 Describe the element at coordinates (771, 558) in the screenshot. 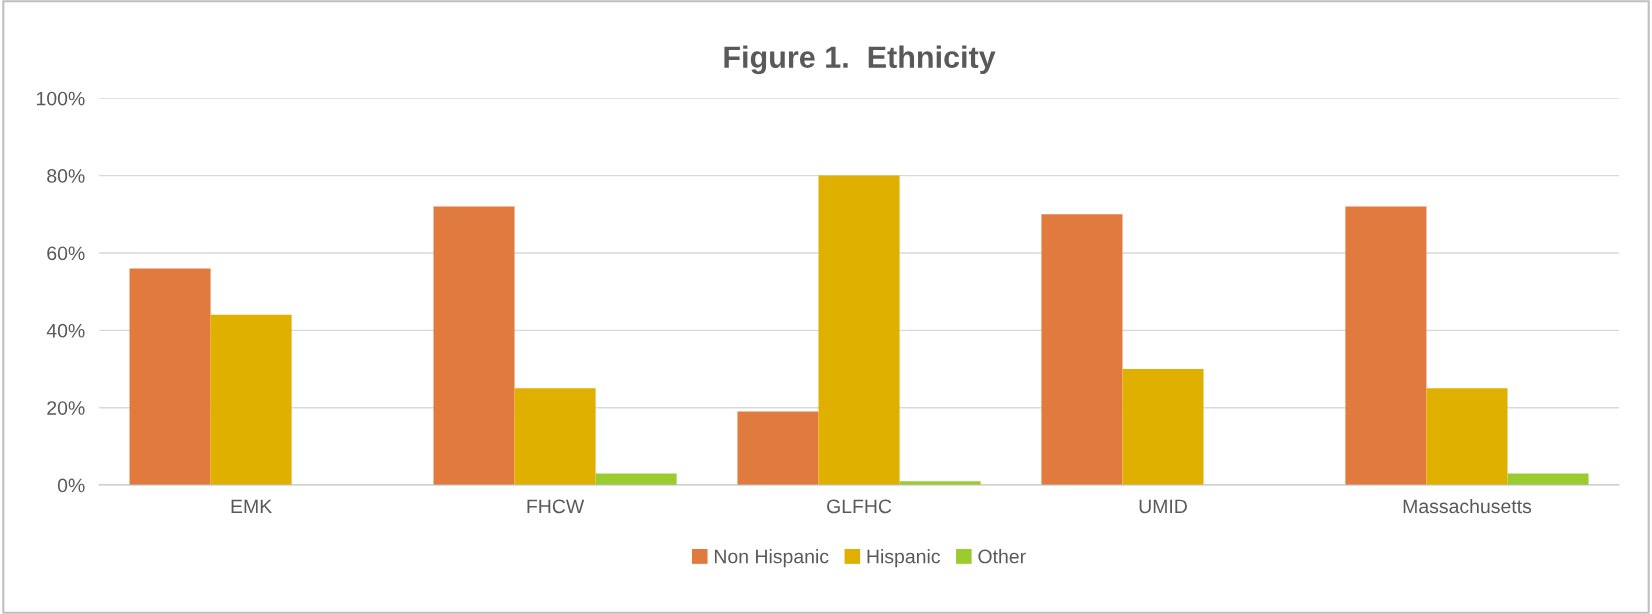

I see `legend-label: Non Hispanic` at that location.